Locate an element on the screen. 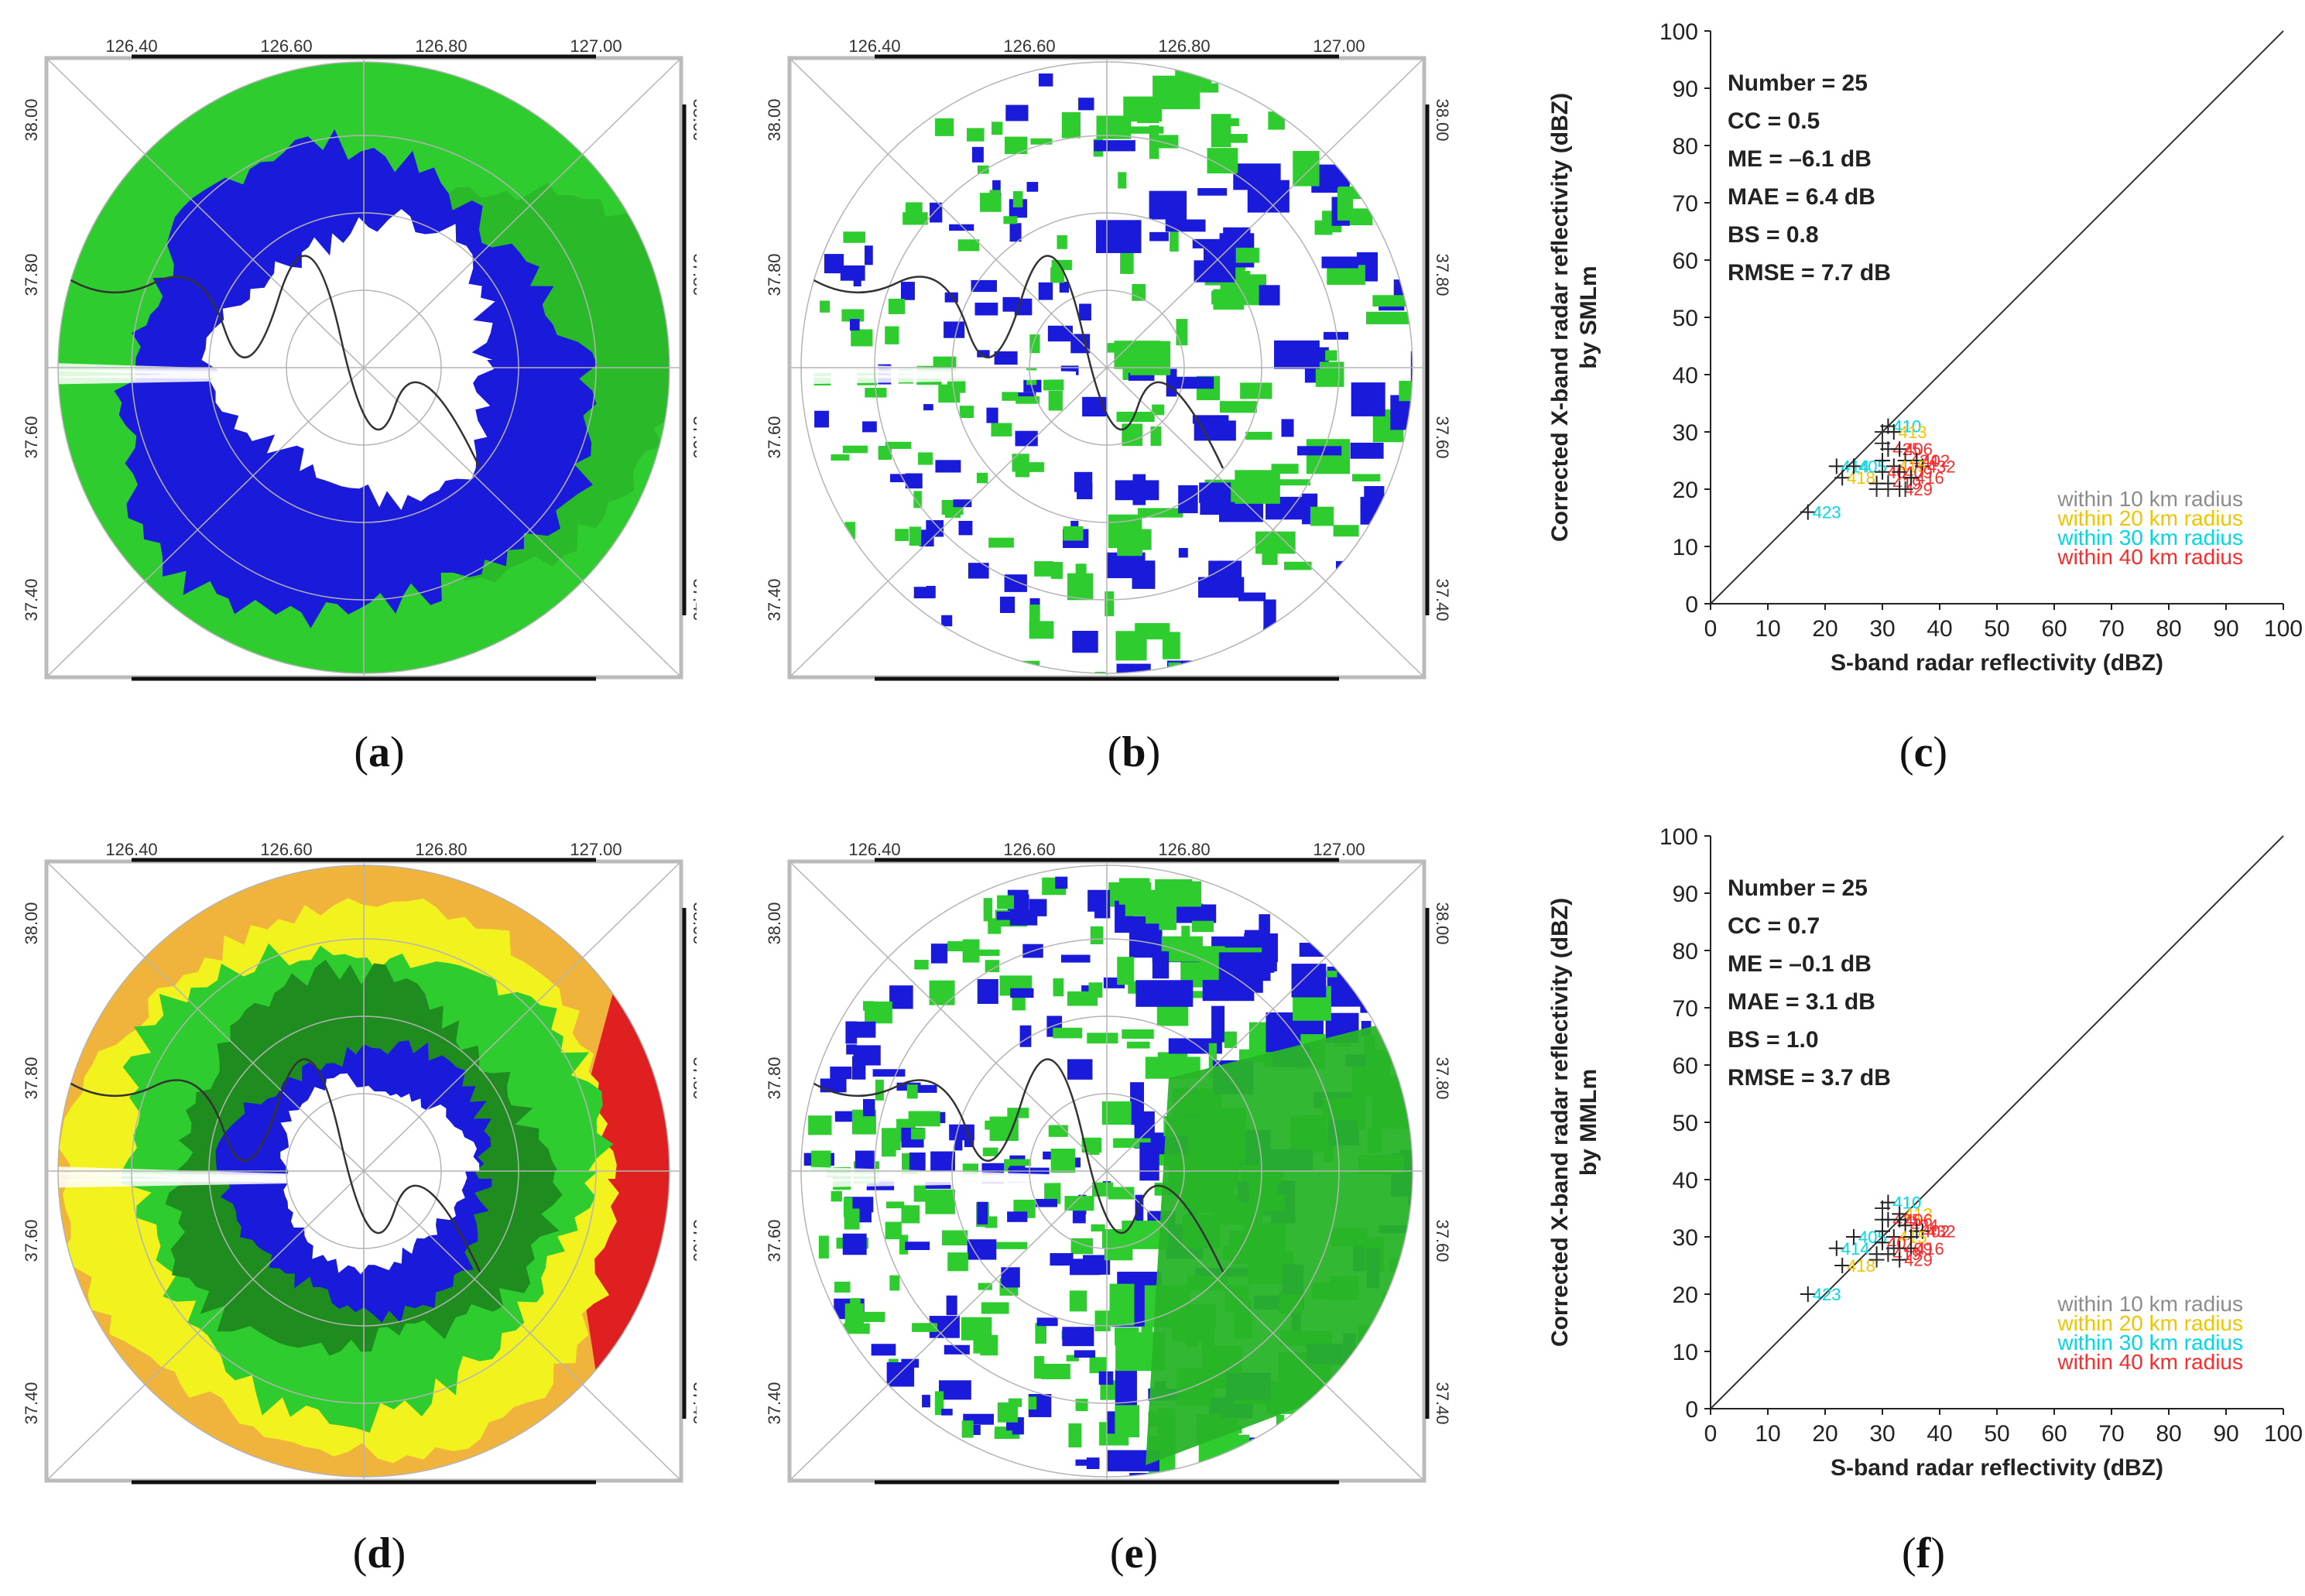 Image resolution: width=2305 pixels, height=1596 pixels. stat-line: CC = 0.5 is located at coordinates (1774, 121).